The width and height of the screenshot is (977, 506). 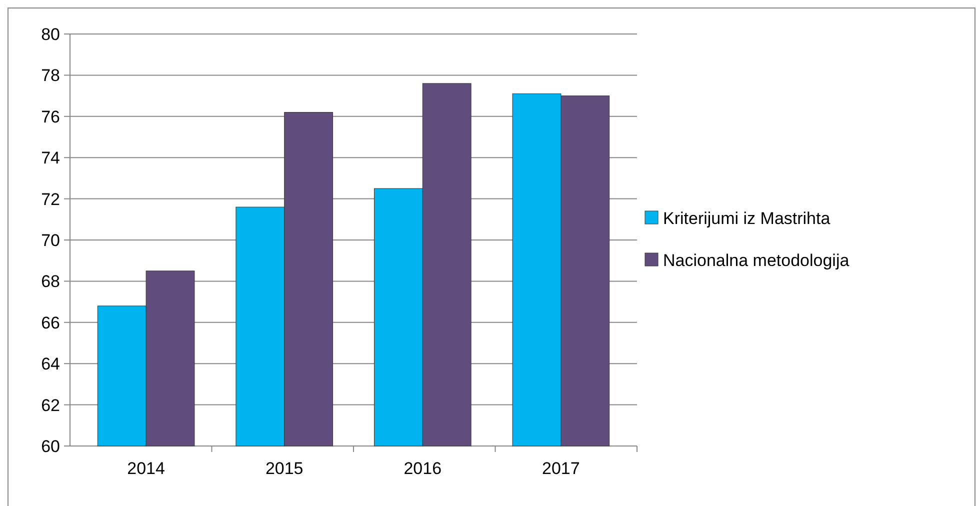 What do you see at coordinates (50, 240) in the screenshot?
I see `y-tick-label: 70` at bounding box center [50, 240].